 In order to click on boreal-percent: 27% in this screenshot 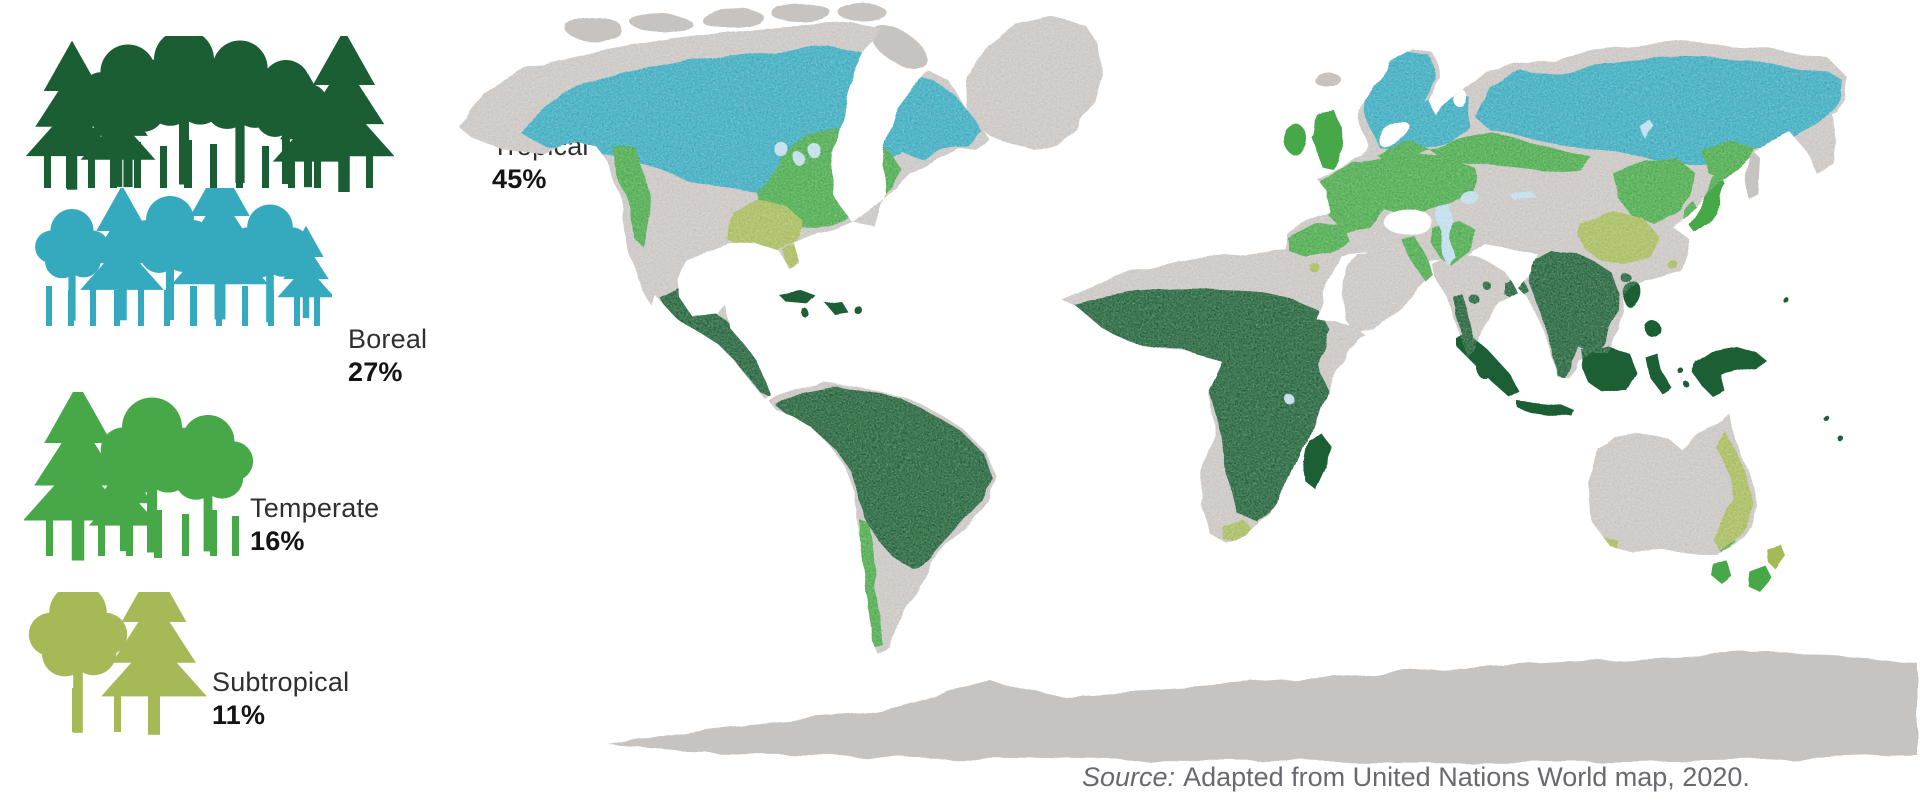, I will do `click(375, 372)`.